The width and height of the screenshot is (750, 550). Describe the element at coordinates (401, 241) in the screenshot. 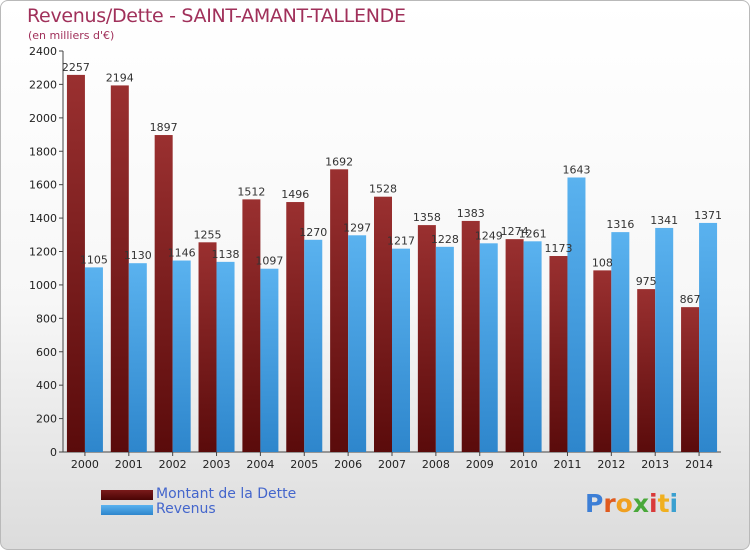

I see `value-label-revenus: 1217` at that location.